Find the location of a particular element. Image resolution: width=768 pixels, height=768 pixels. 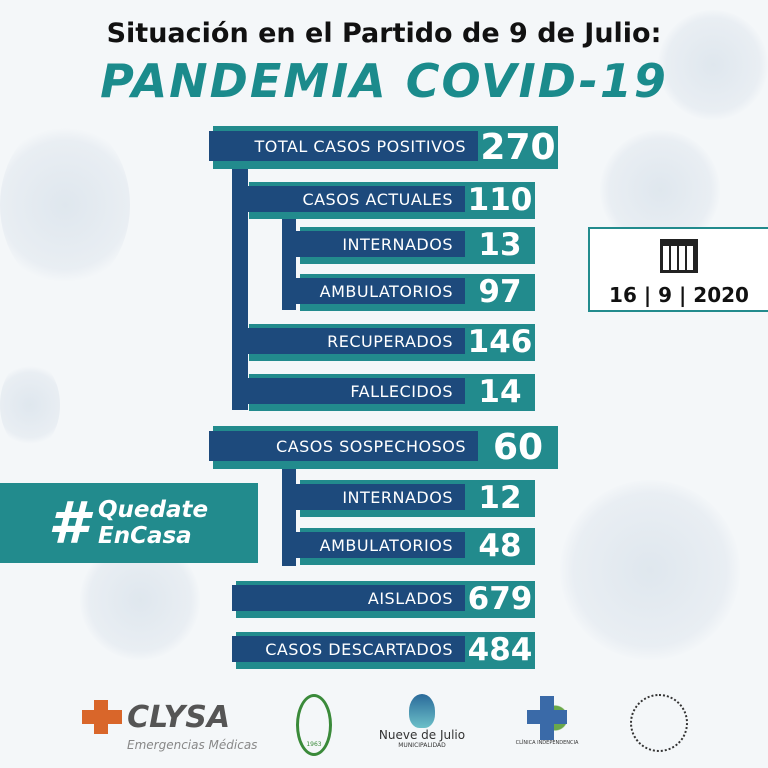

stat-value: 14 is located at coordinates (500, 392).